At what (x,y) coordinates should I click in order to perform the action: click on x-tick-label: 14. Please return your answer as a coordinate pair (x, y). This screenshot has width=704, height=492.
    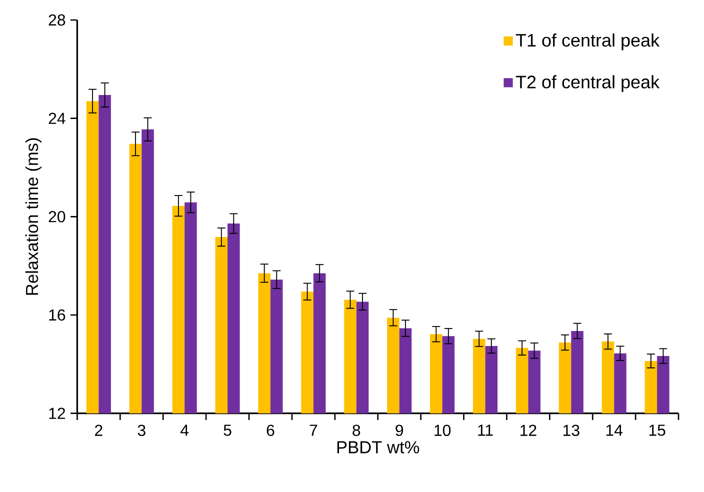
    Looking at the image, I should click on (614, 430).